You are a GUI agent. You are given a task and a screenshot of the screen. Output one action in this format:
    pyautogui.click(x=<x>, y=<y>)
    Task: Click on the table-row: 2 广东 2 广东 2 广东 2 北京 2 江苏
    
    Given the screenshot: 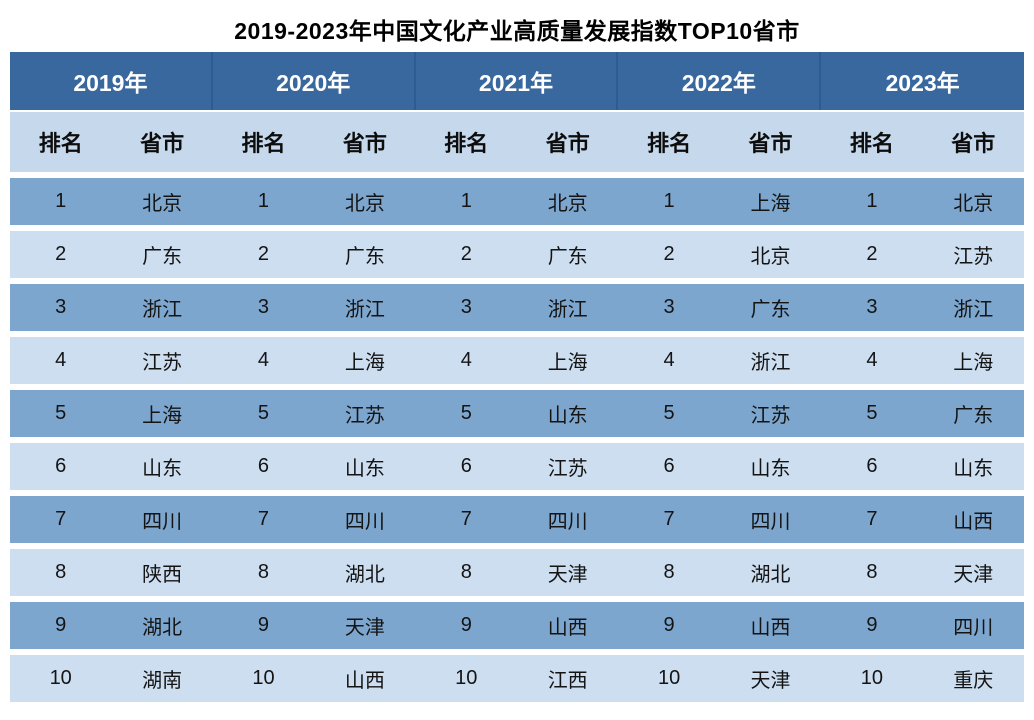 What is the action you would take?
    pyautogui.click(x=517, y=254)
    